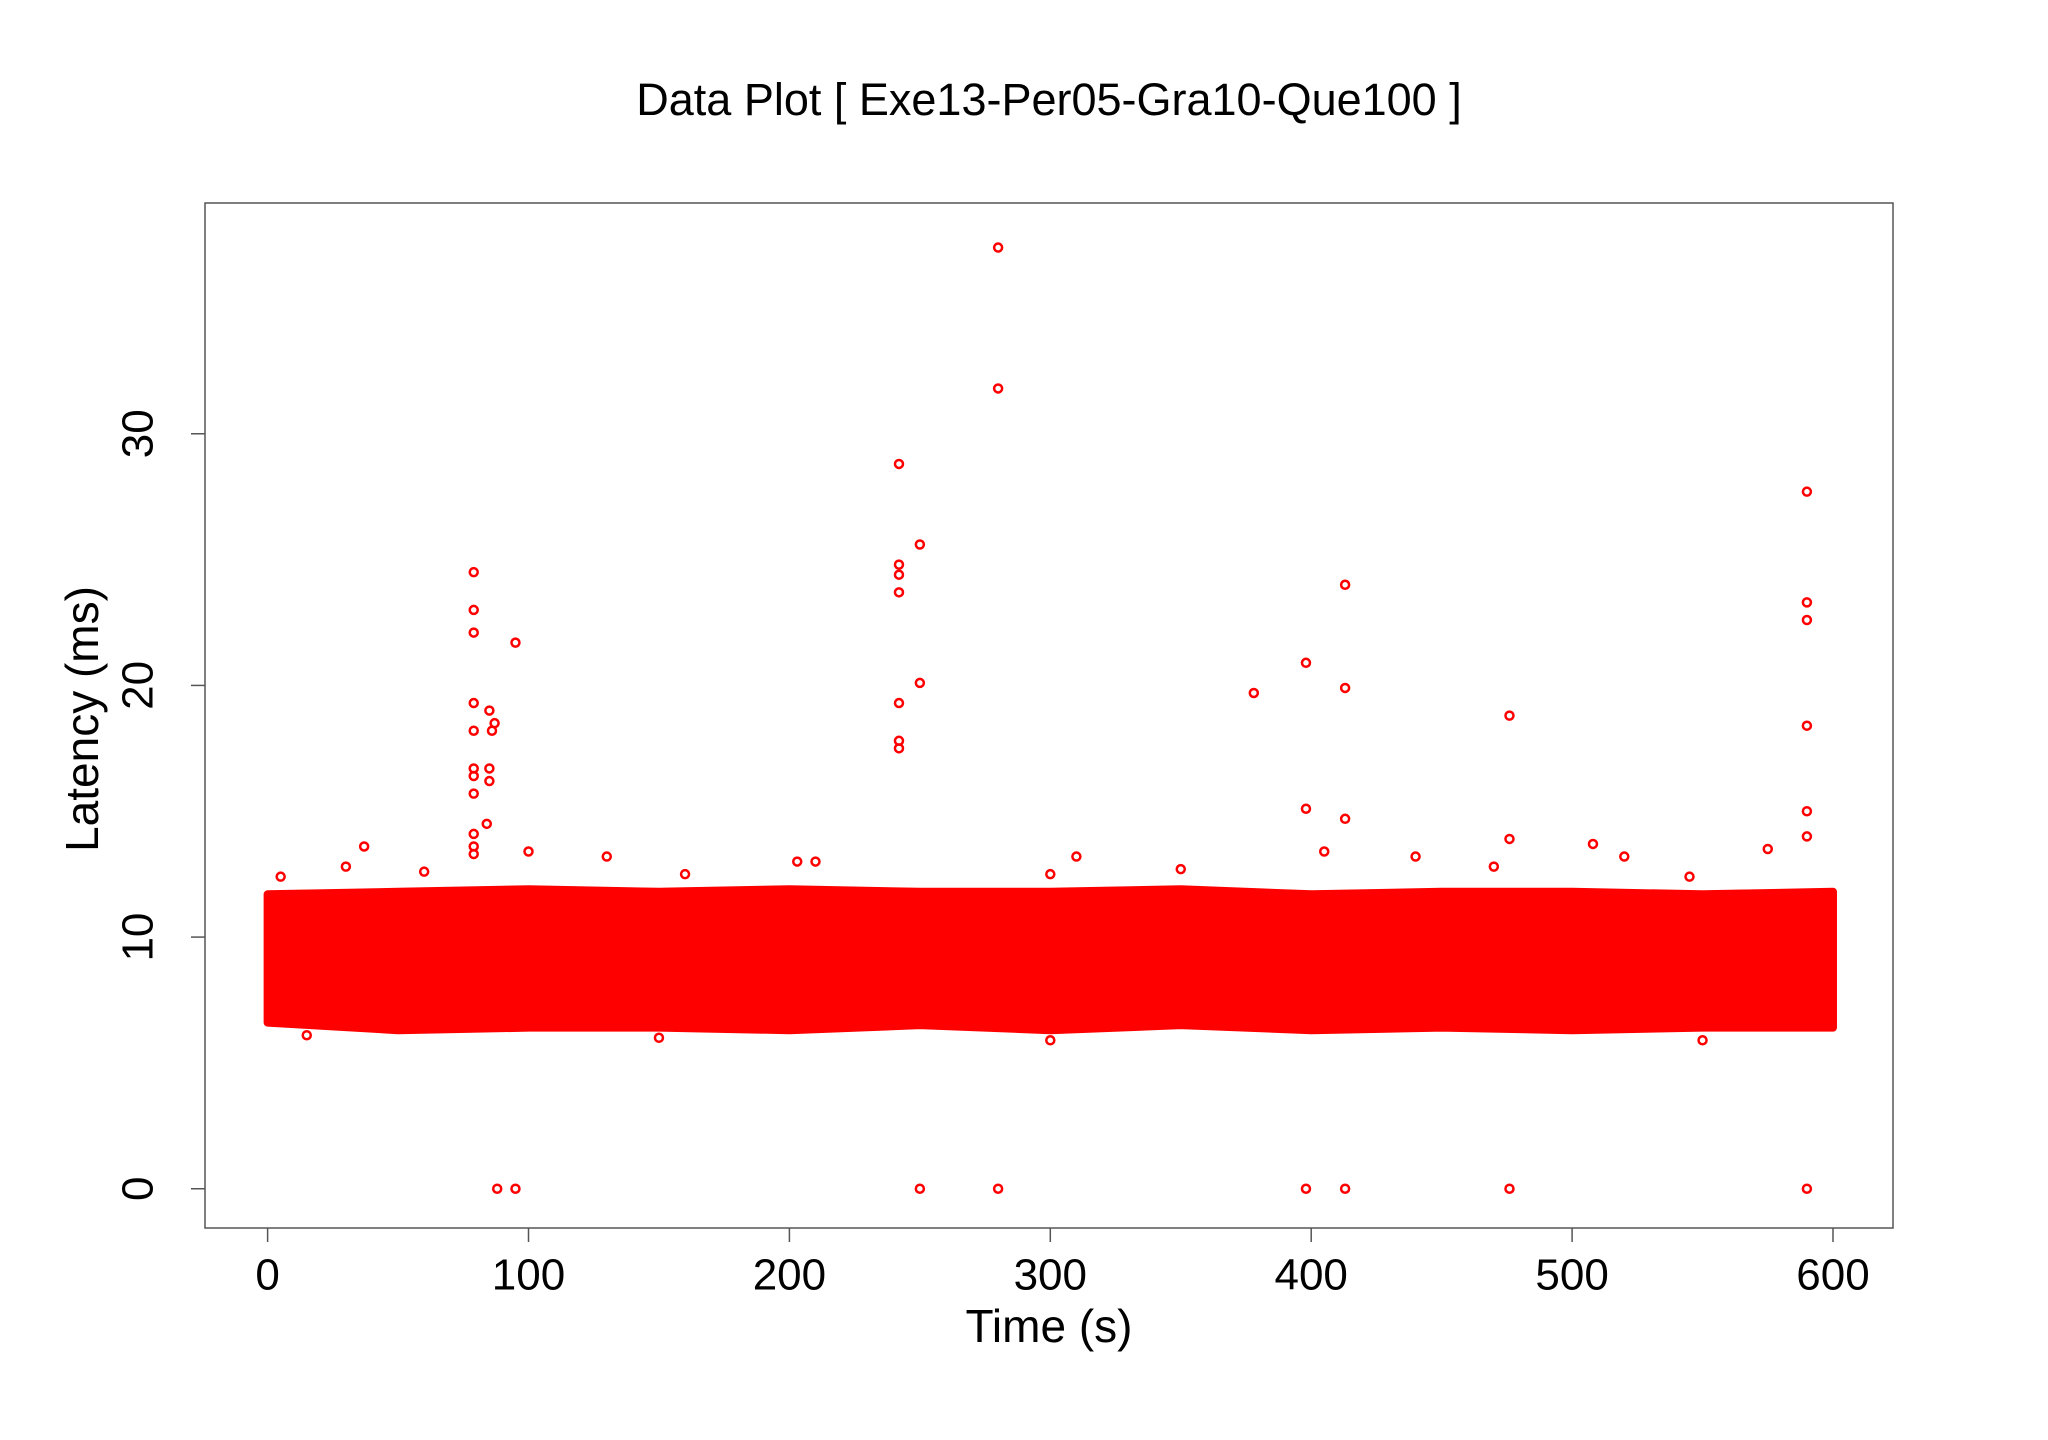  I want to click on x-tick-label: 100, so click(528, 1275).